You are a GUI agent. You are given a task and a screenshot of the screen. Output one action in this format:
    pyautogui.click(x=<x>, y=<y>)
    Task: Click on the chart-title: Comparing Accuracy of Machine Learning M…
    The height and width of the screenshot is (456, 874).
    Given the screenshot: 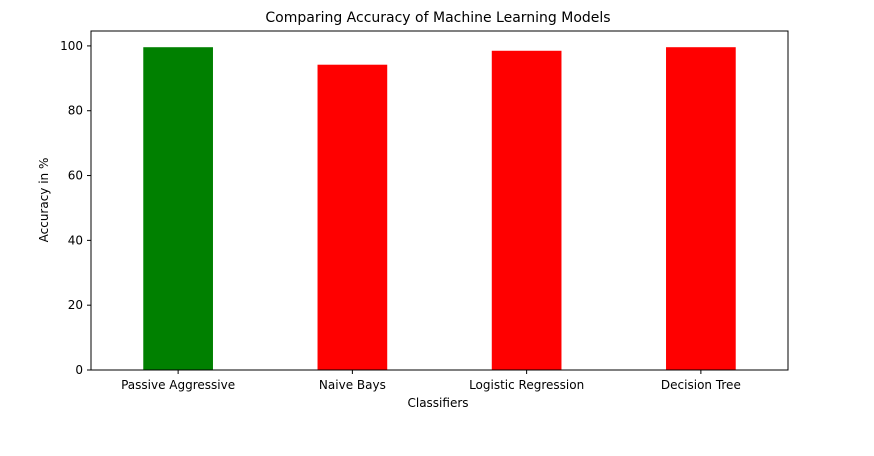 What is the action you would take?
    pyautogui.click(x=437, y=18)
    